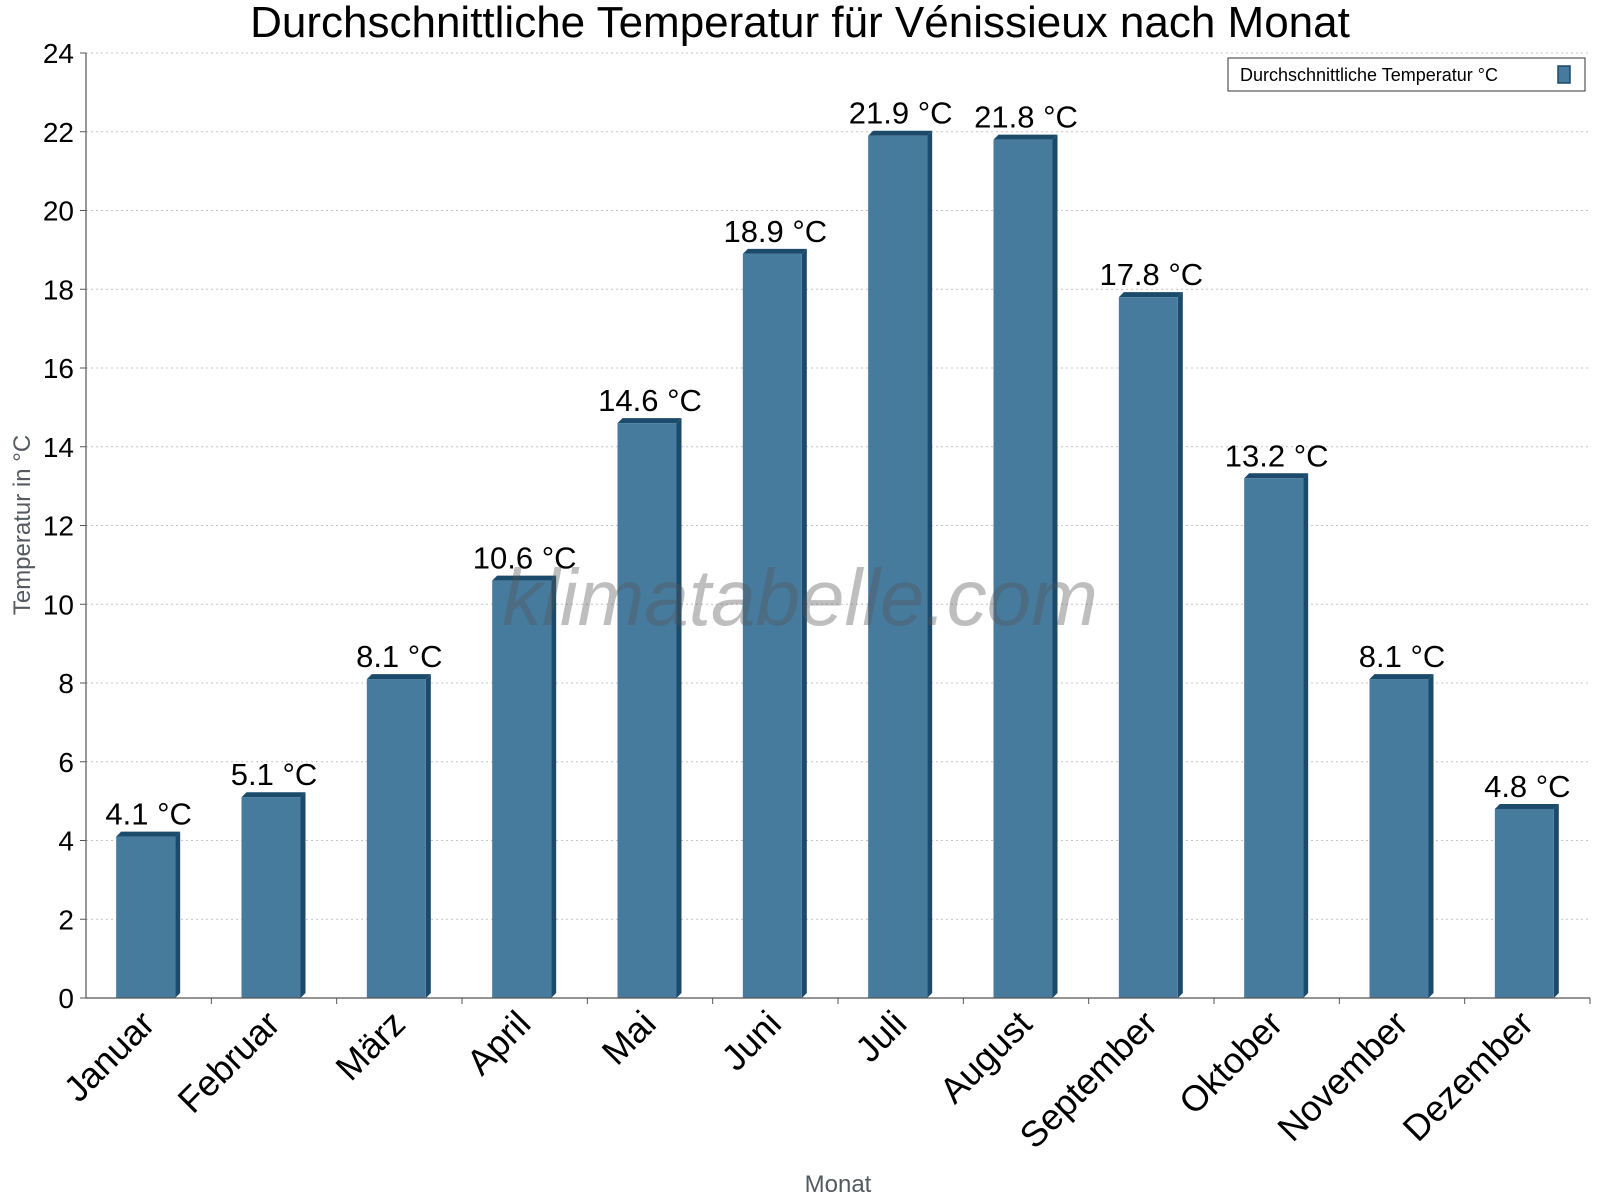  I want to click on x-axis-label: Monat, so click(838, 1184).